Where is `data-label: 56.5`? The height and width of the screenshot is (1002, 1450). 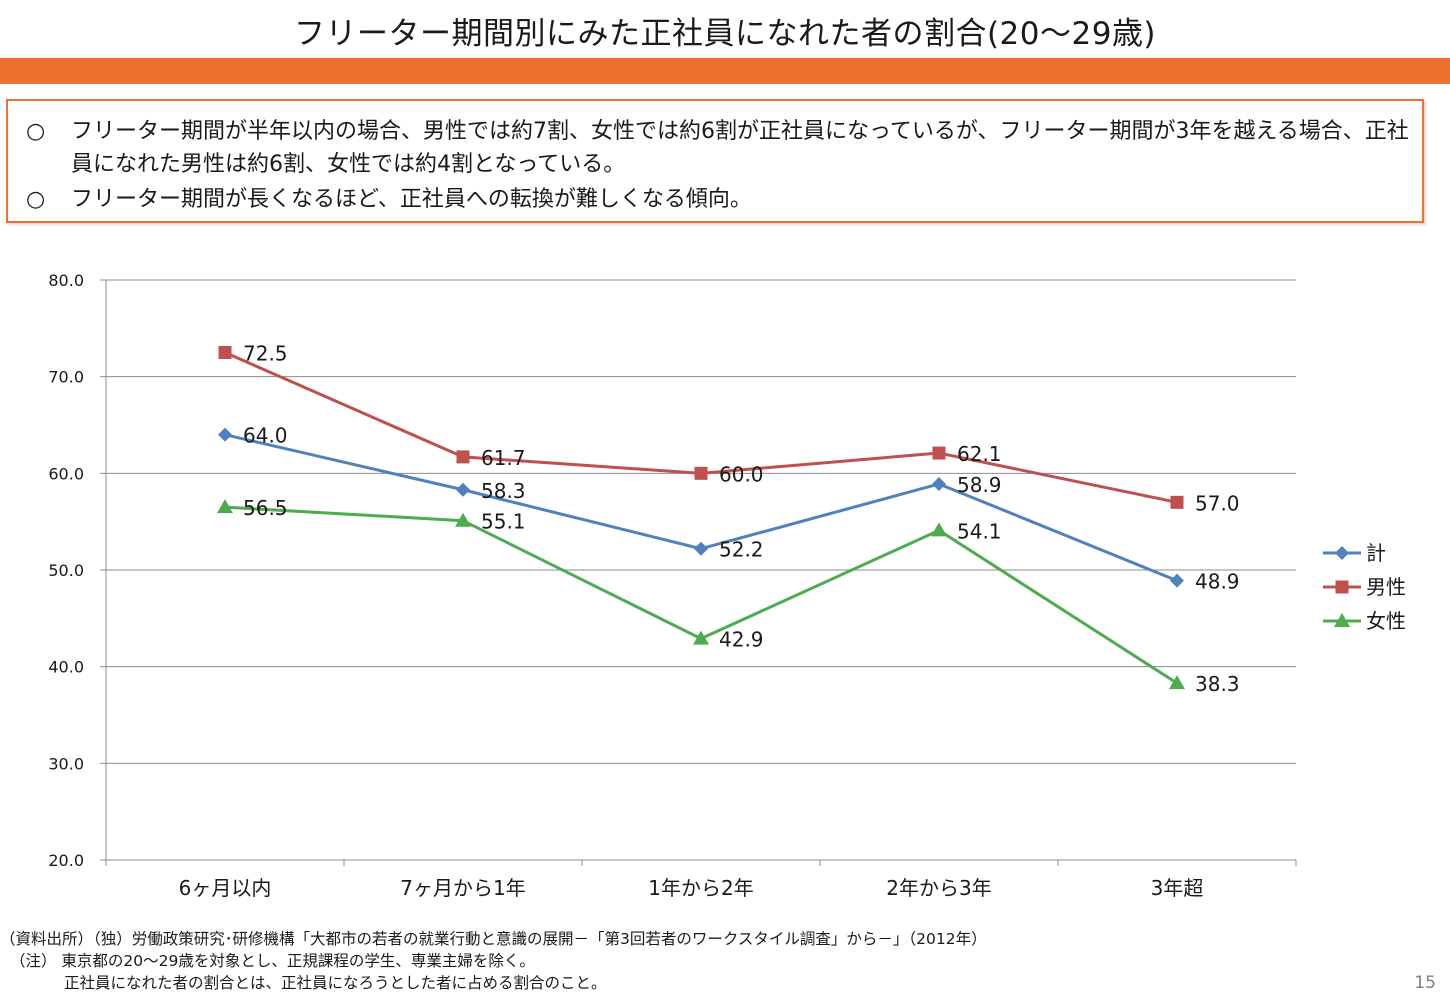
data-label: 56.5 is located at coordinates (265, 508).